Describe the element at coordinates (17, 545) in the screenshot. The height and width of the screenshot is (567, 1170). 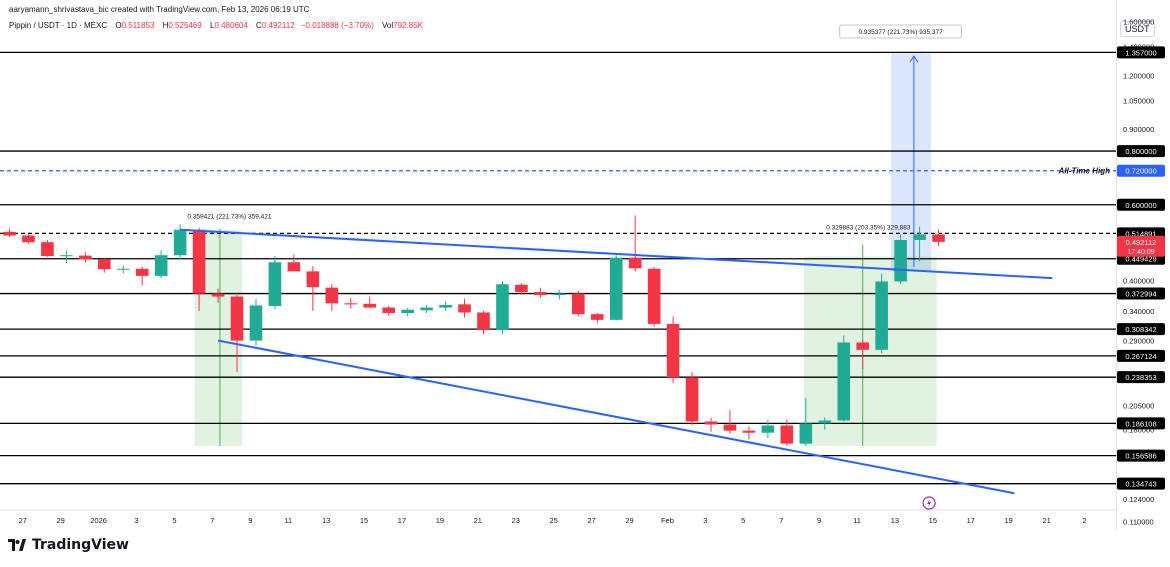
I see `tradingview-logo-icon` at that location.